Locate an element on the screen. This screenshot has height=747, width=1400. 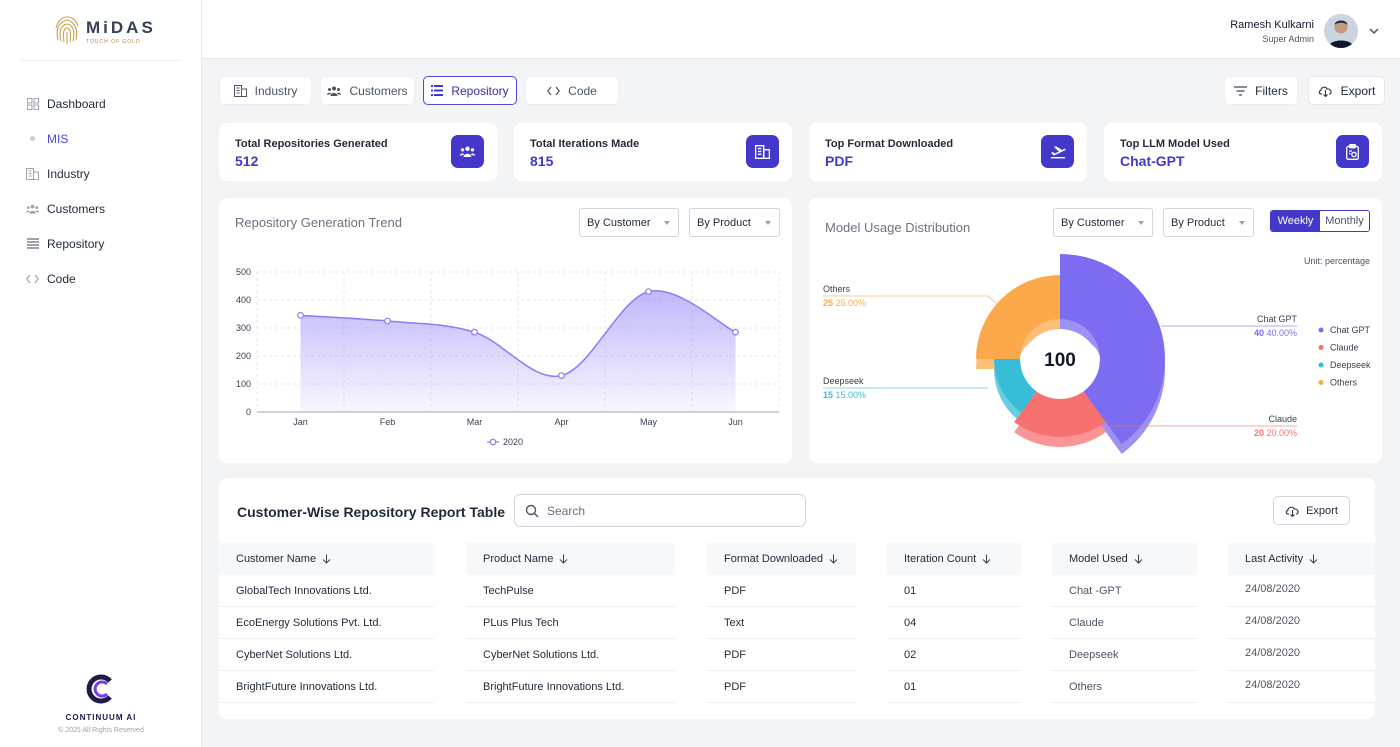
user-name: Ramesh Kulkarni is located at coordinates (1272, 24).